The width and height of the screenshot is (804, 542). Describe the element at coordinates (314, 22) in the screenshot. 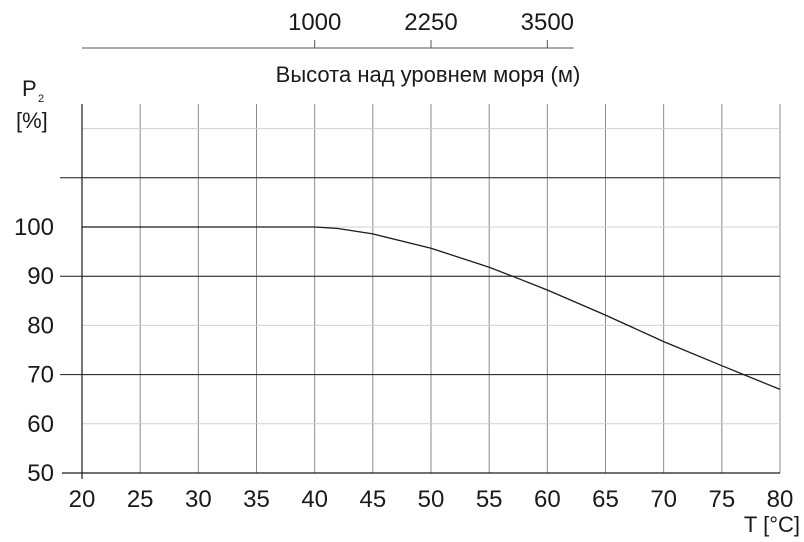

I see `top-axis-tick-label: 1000` at that location.